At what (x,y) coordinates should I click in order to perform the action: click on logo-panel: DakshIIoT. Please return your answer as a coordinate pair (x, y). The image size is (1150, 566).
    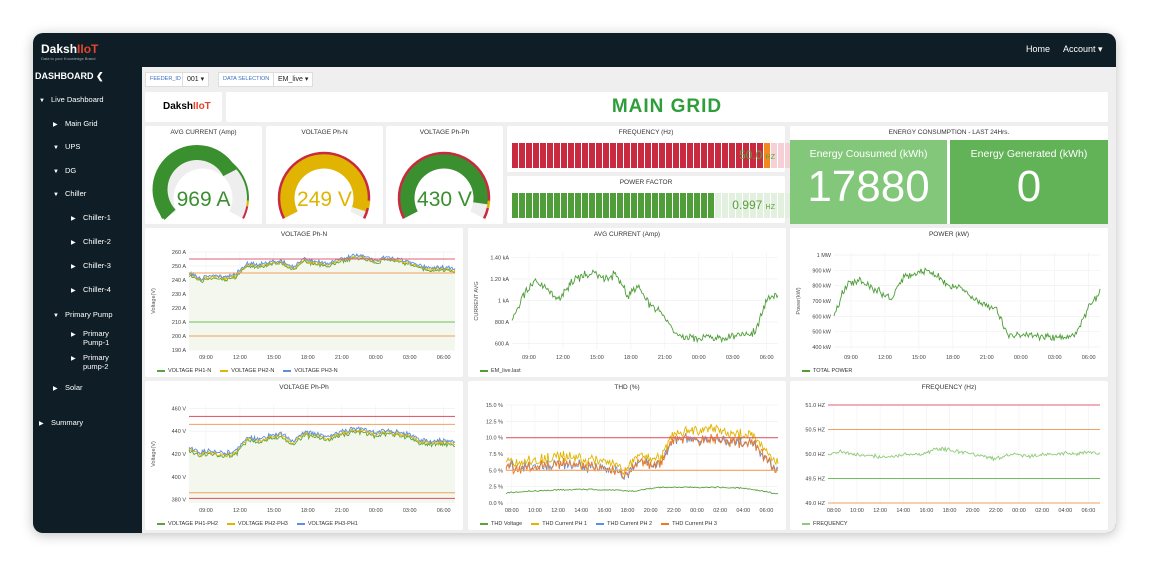
    Looking at the image, I should click on (183, 107).